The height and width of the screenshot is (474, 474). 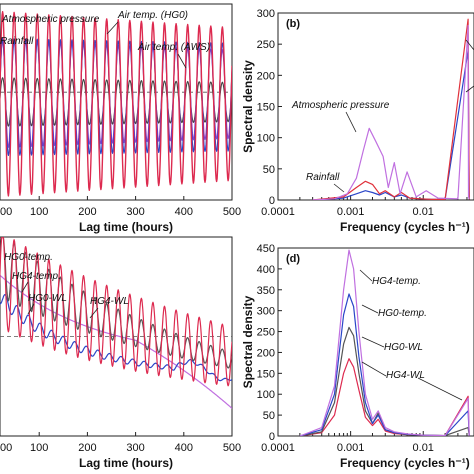 I want to click on y-tick-label: 350, so click(x=266, y=291).